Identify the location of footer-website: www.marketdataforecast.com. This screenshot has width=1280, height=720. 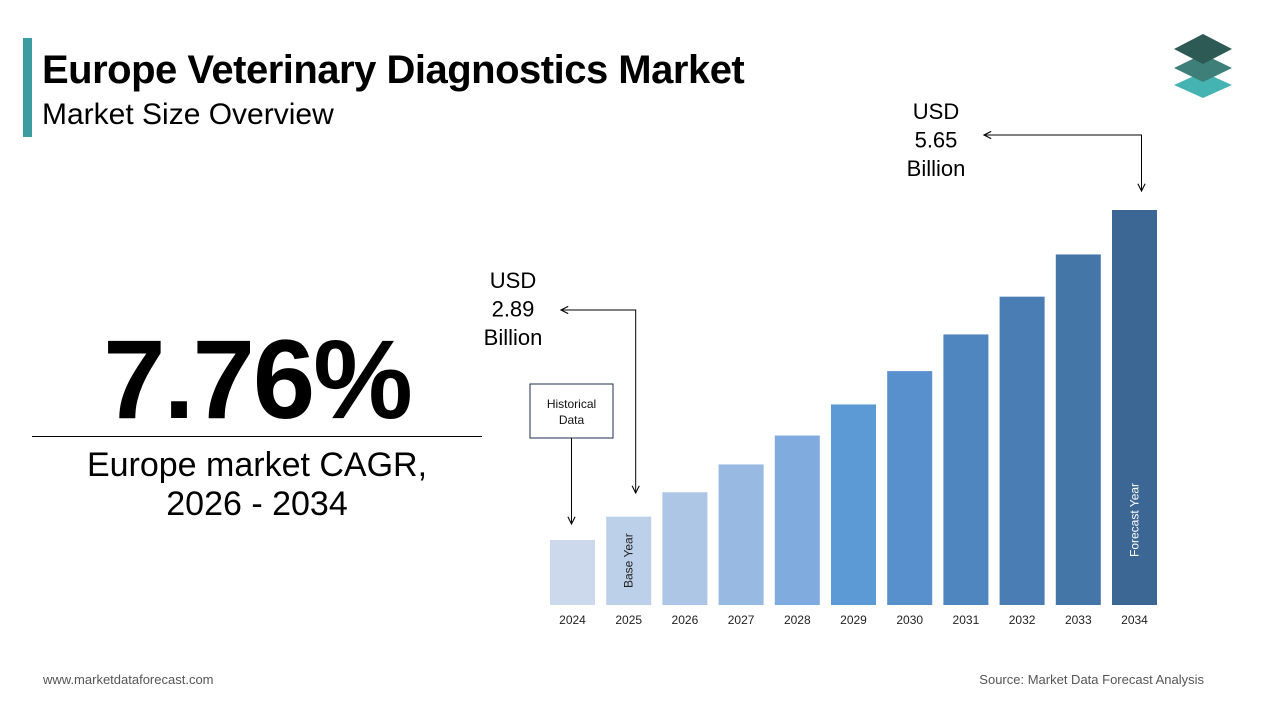
(128, 679).